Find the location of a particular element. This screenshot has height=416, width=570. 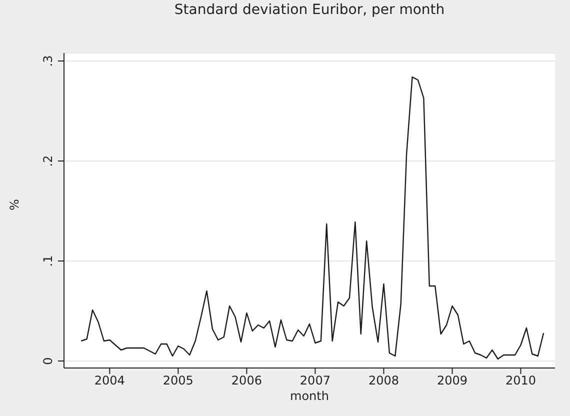

chart-title: Standard deviation Euribor, per month is located at coordinates (309, 10).